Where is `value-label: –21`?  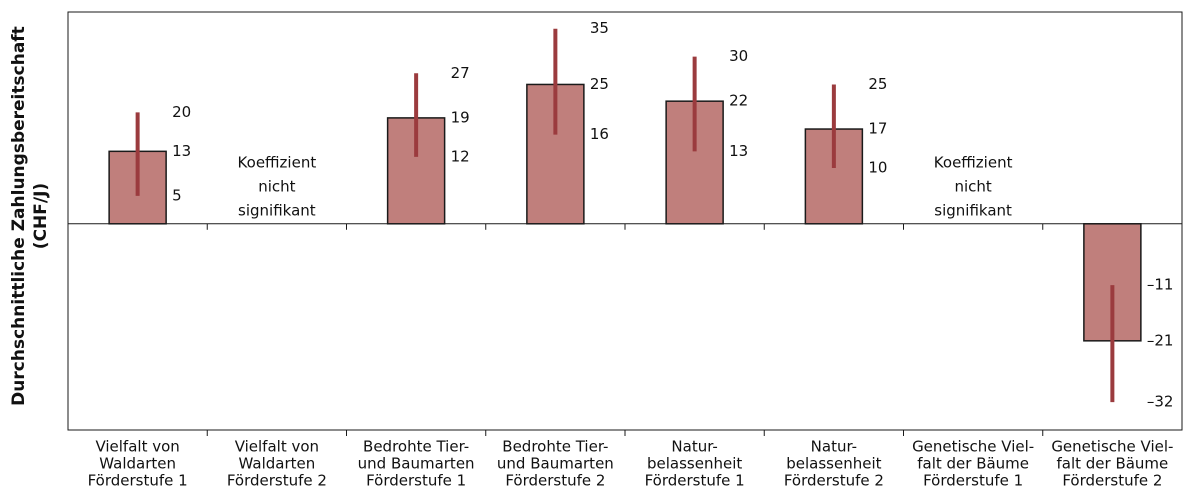 value-label: –21 is located at coordinates (1160, 340).